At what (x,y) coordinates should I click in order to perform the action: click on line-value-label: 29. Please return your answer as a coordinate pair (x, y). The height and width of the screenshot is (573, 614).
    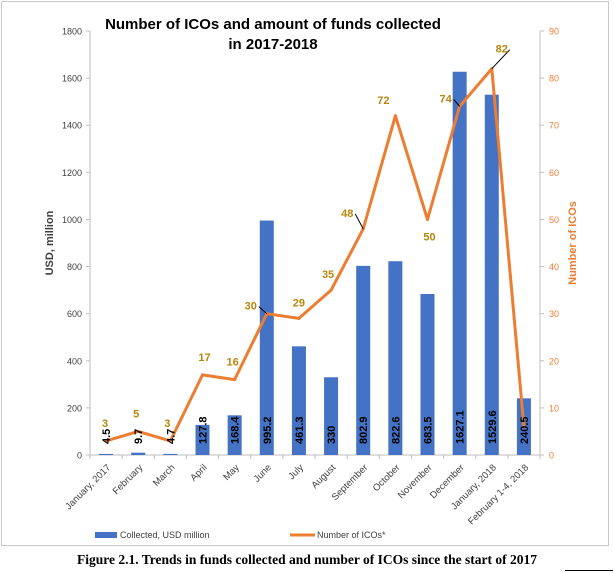
    Looking at the image, I should click on (299, 303).